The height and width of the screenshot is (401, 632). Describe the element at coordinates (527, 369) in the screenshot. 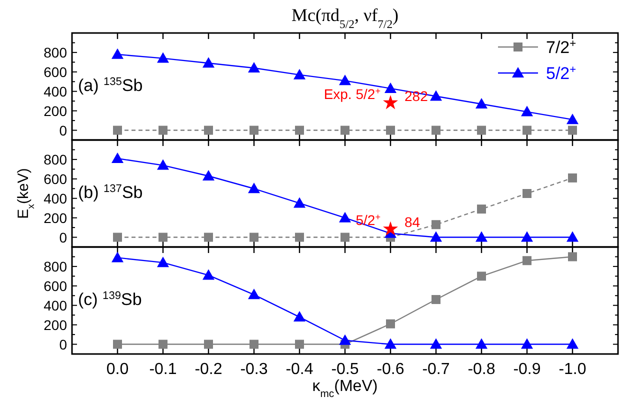

I see `x-tick-label: -0.9` at that location.